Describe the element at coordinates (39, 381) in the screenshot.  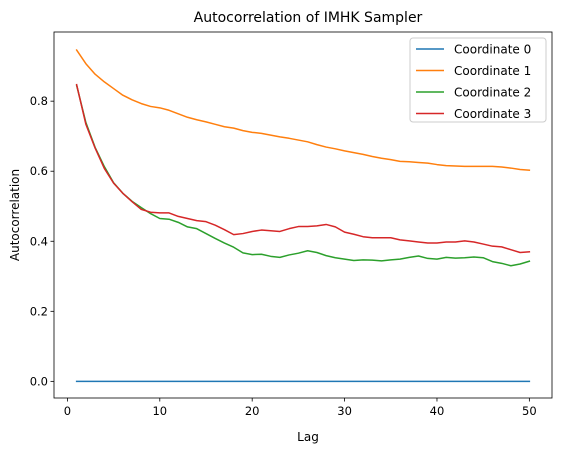
I see `y-tick-label-0: 0.0` at that location.